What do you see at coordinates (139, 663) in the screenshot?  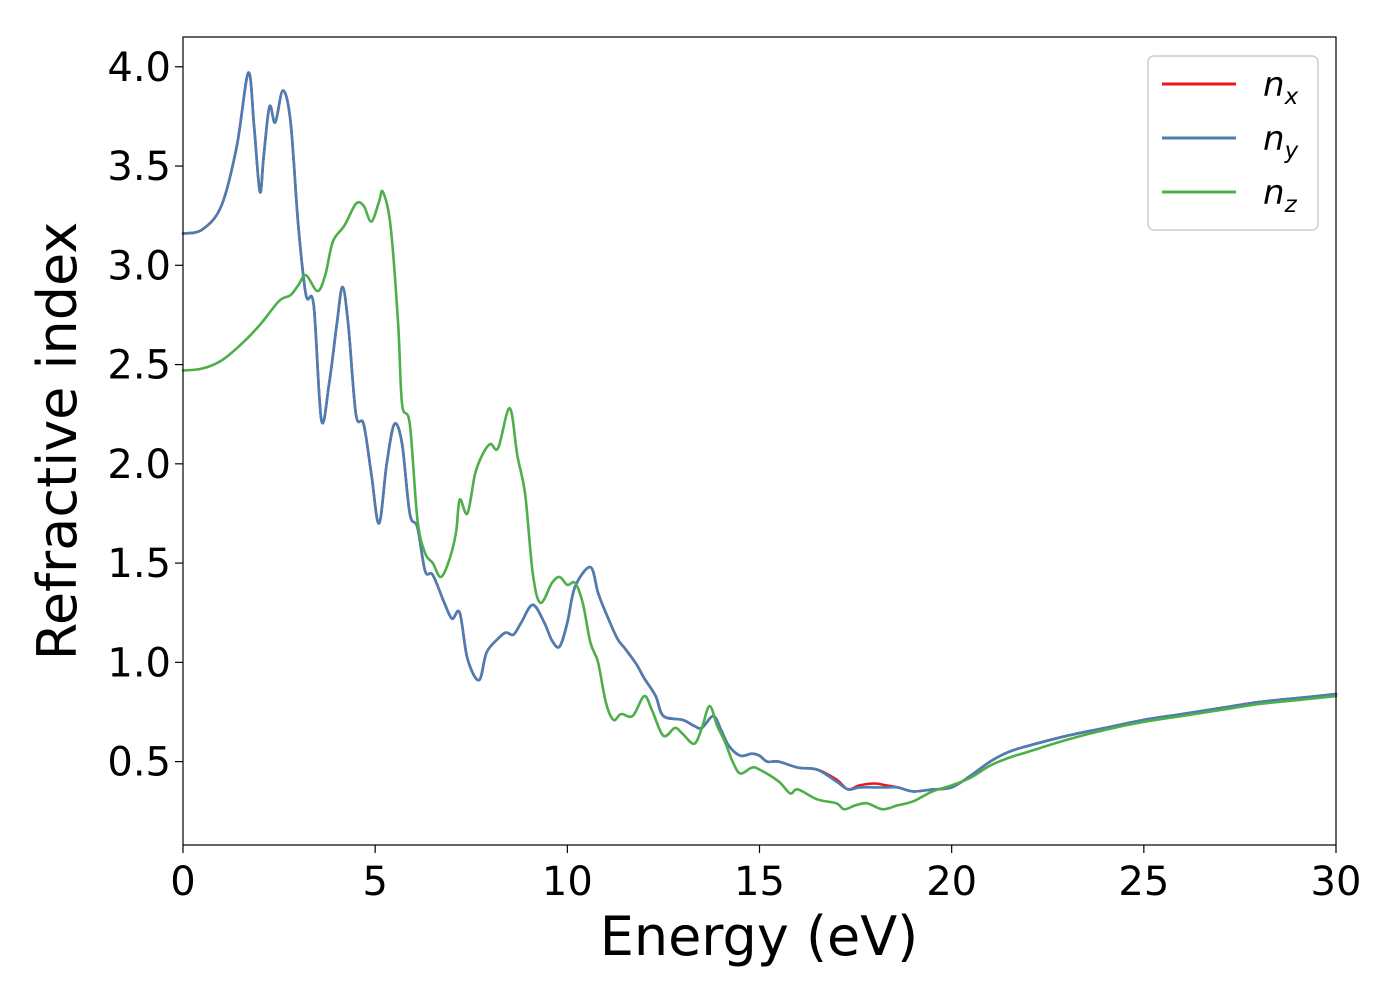 I see `y-tick-label: 1.0` at bounding box center [139, 663].